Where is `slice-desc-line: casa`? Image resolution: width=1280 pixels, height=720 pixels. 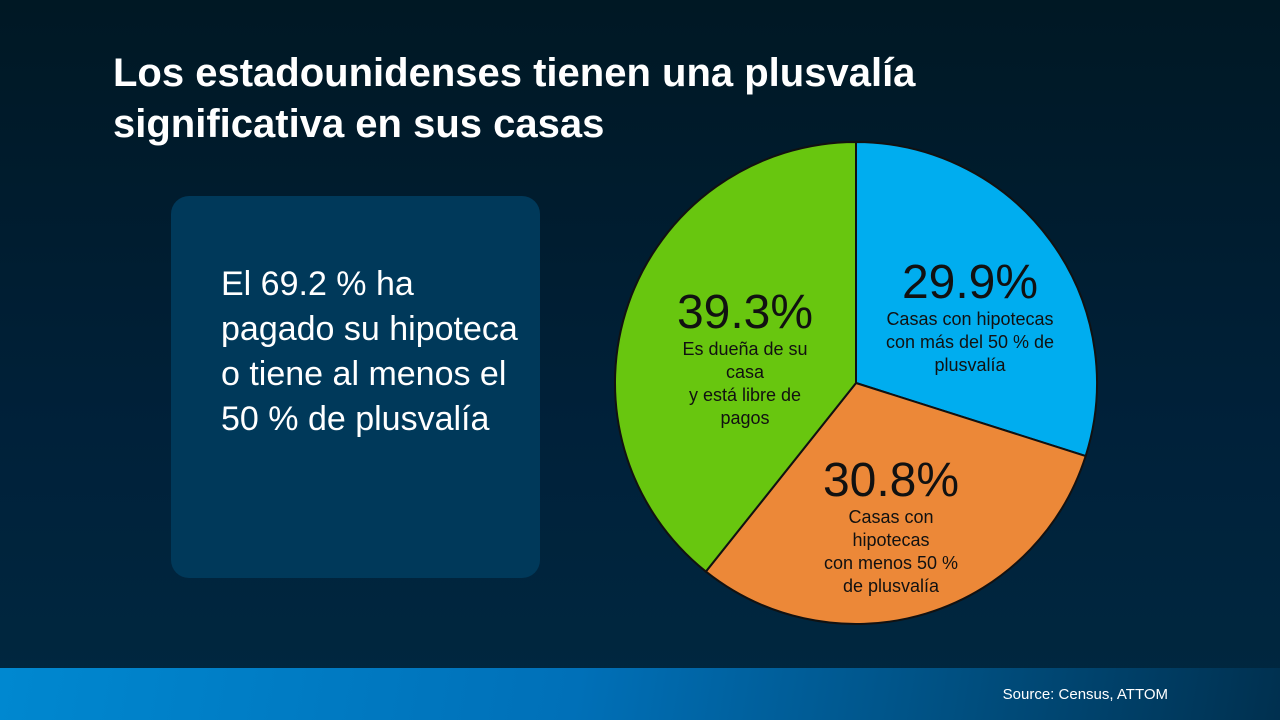 slice-desc-line: casa is located at coordinates (745, 372).